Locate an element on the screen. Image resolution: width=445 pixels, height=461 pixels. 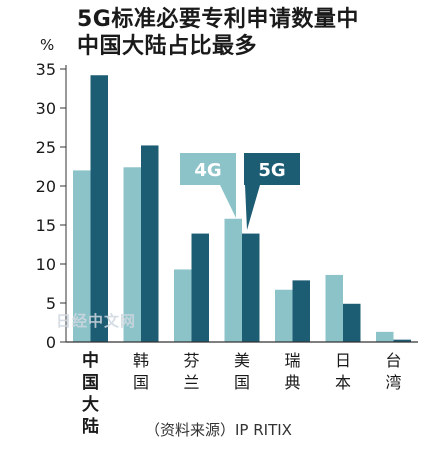
y-axis-unit: % is located at coordinates (47, 45).